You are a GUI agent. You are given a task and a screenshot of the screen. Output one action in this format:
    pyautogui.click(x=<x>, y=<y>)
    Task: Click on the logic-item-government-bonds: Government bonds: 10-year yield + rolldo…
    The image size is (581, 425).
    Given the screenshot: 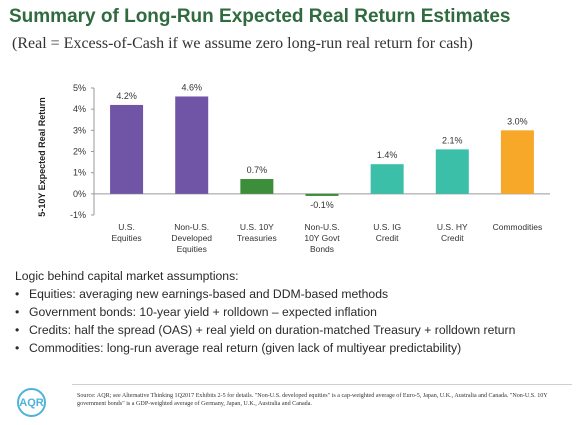 What is the action you would take?
    pyautogui.click(x=295, y=312)
    